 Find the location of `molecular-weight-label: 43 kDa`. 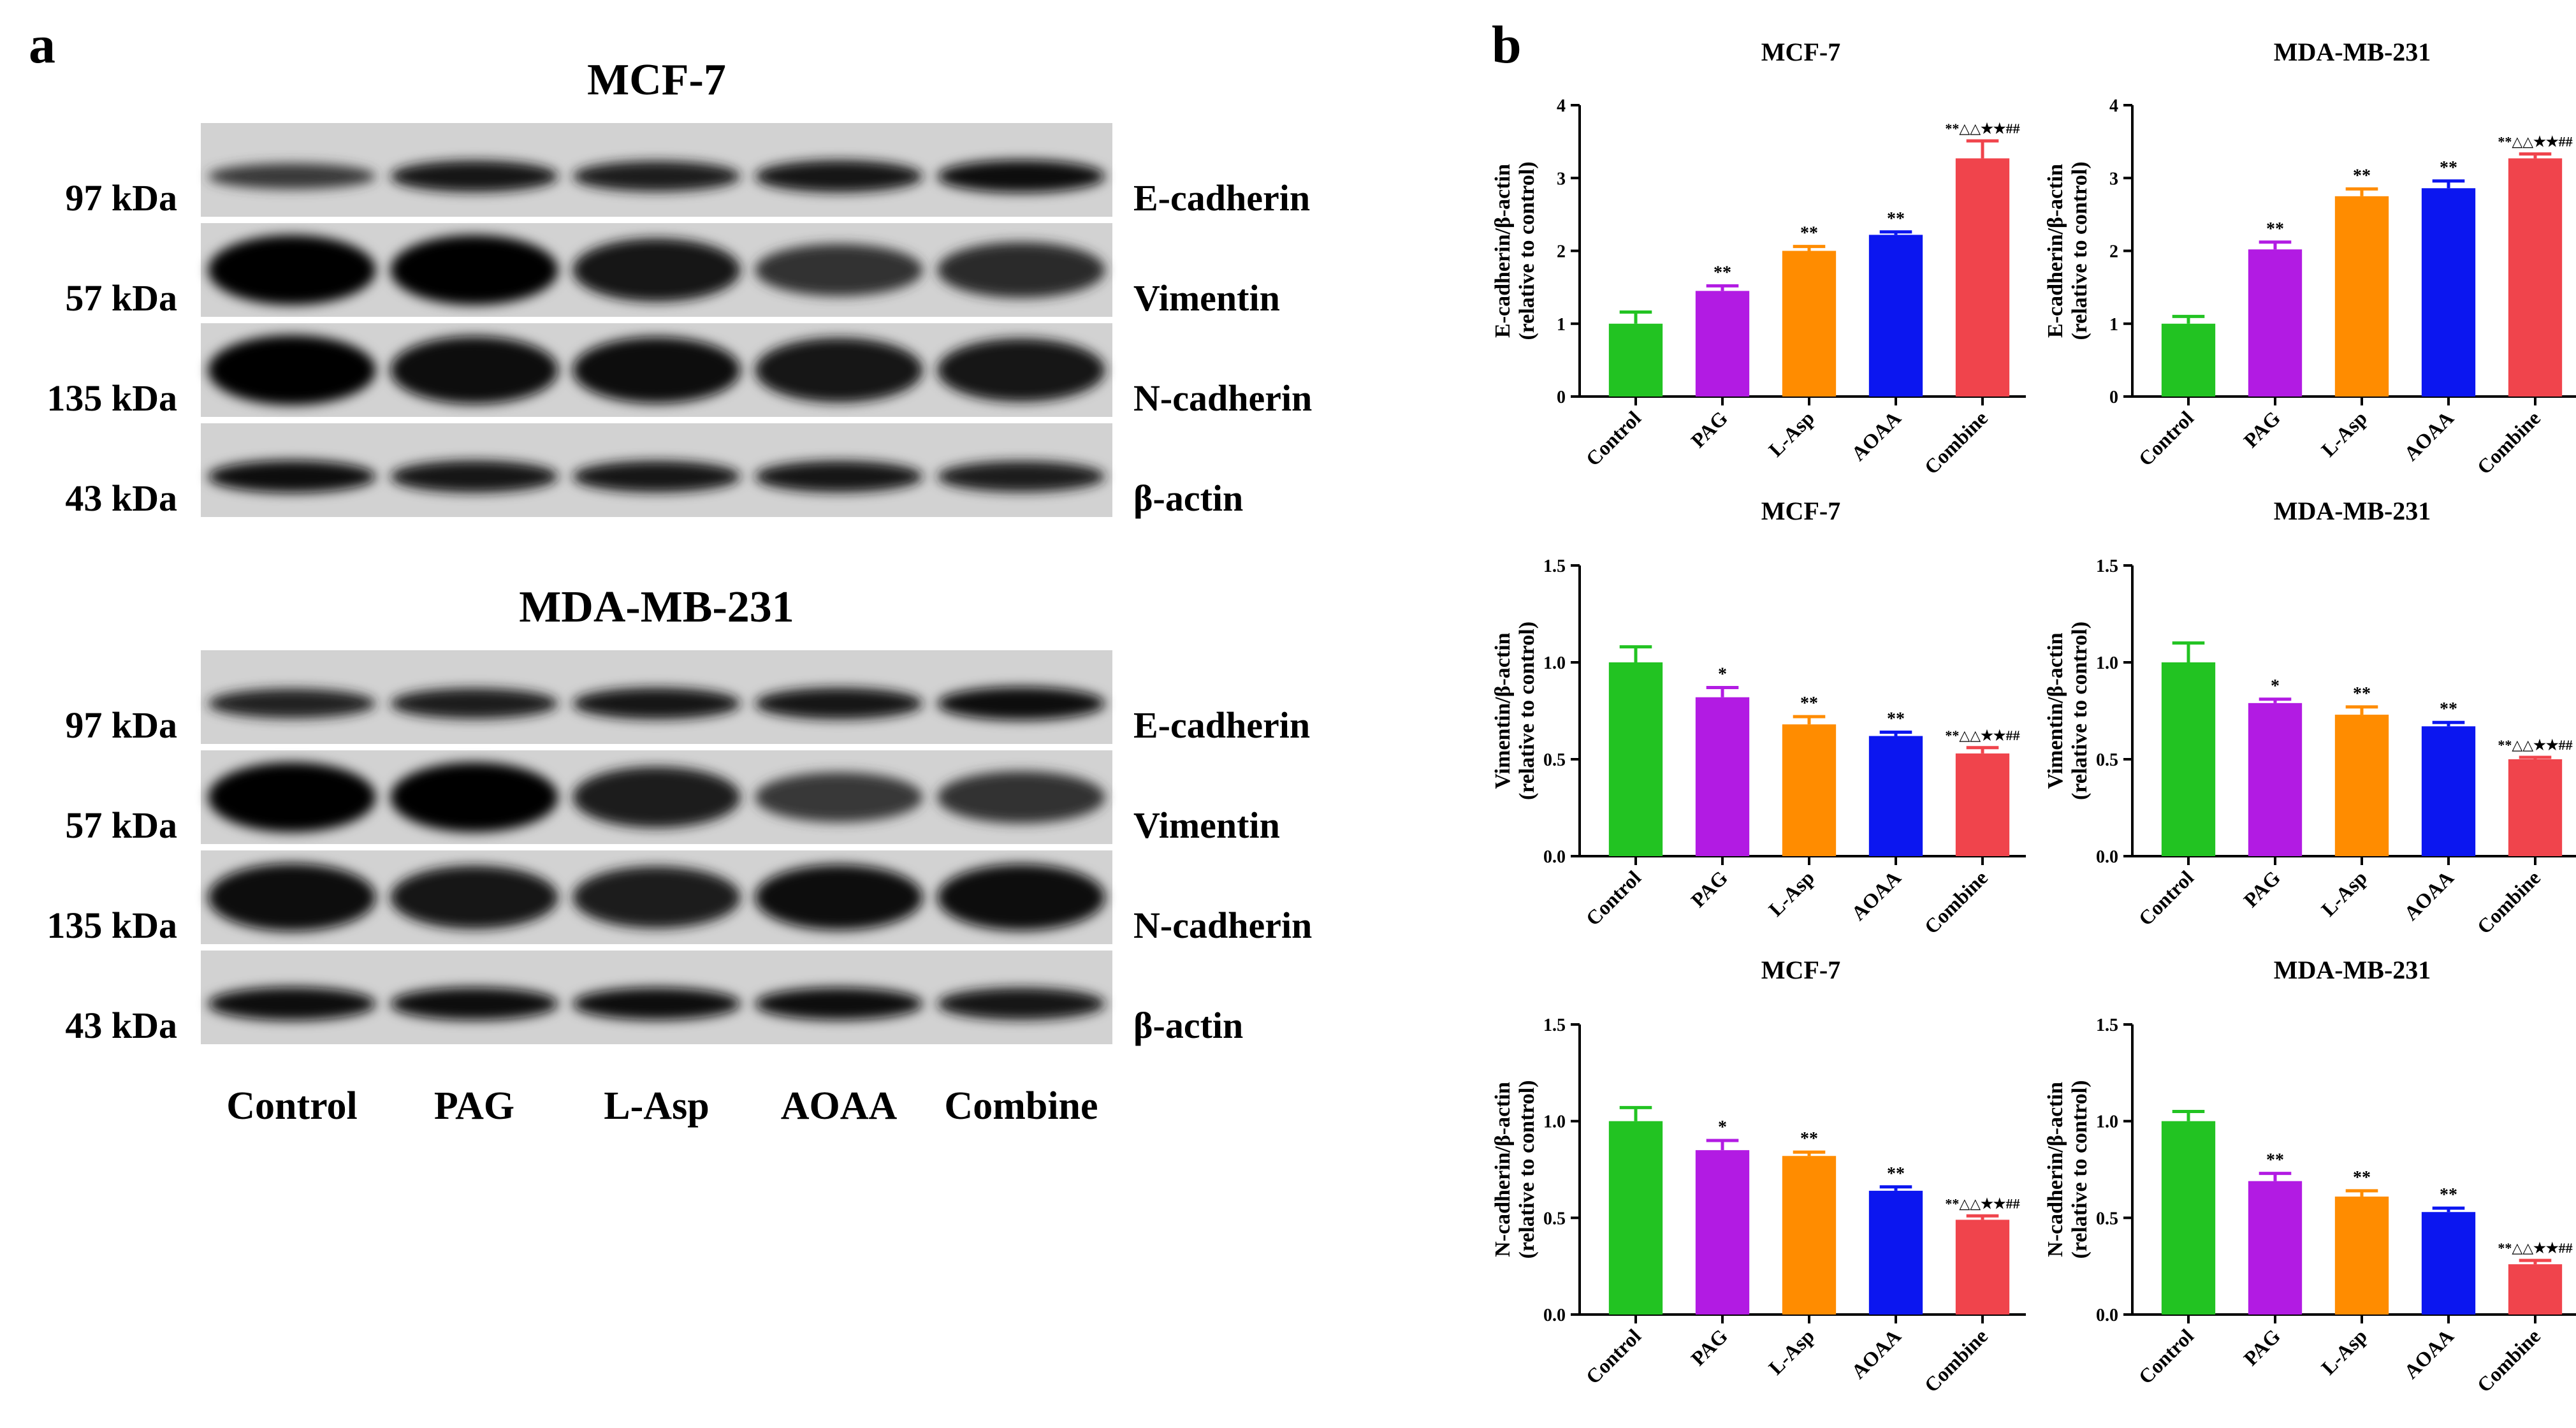

molecular-weight-label: 43 kDa is located at coordinates (121, 498).